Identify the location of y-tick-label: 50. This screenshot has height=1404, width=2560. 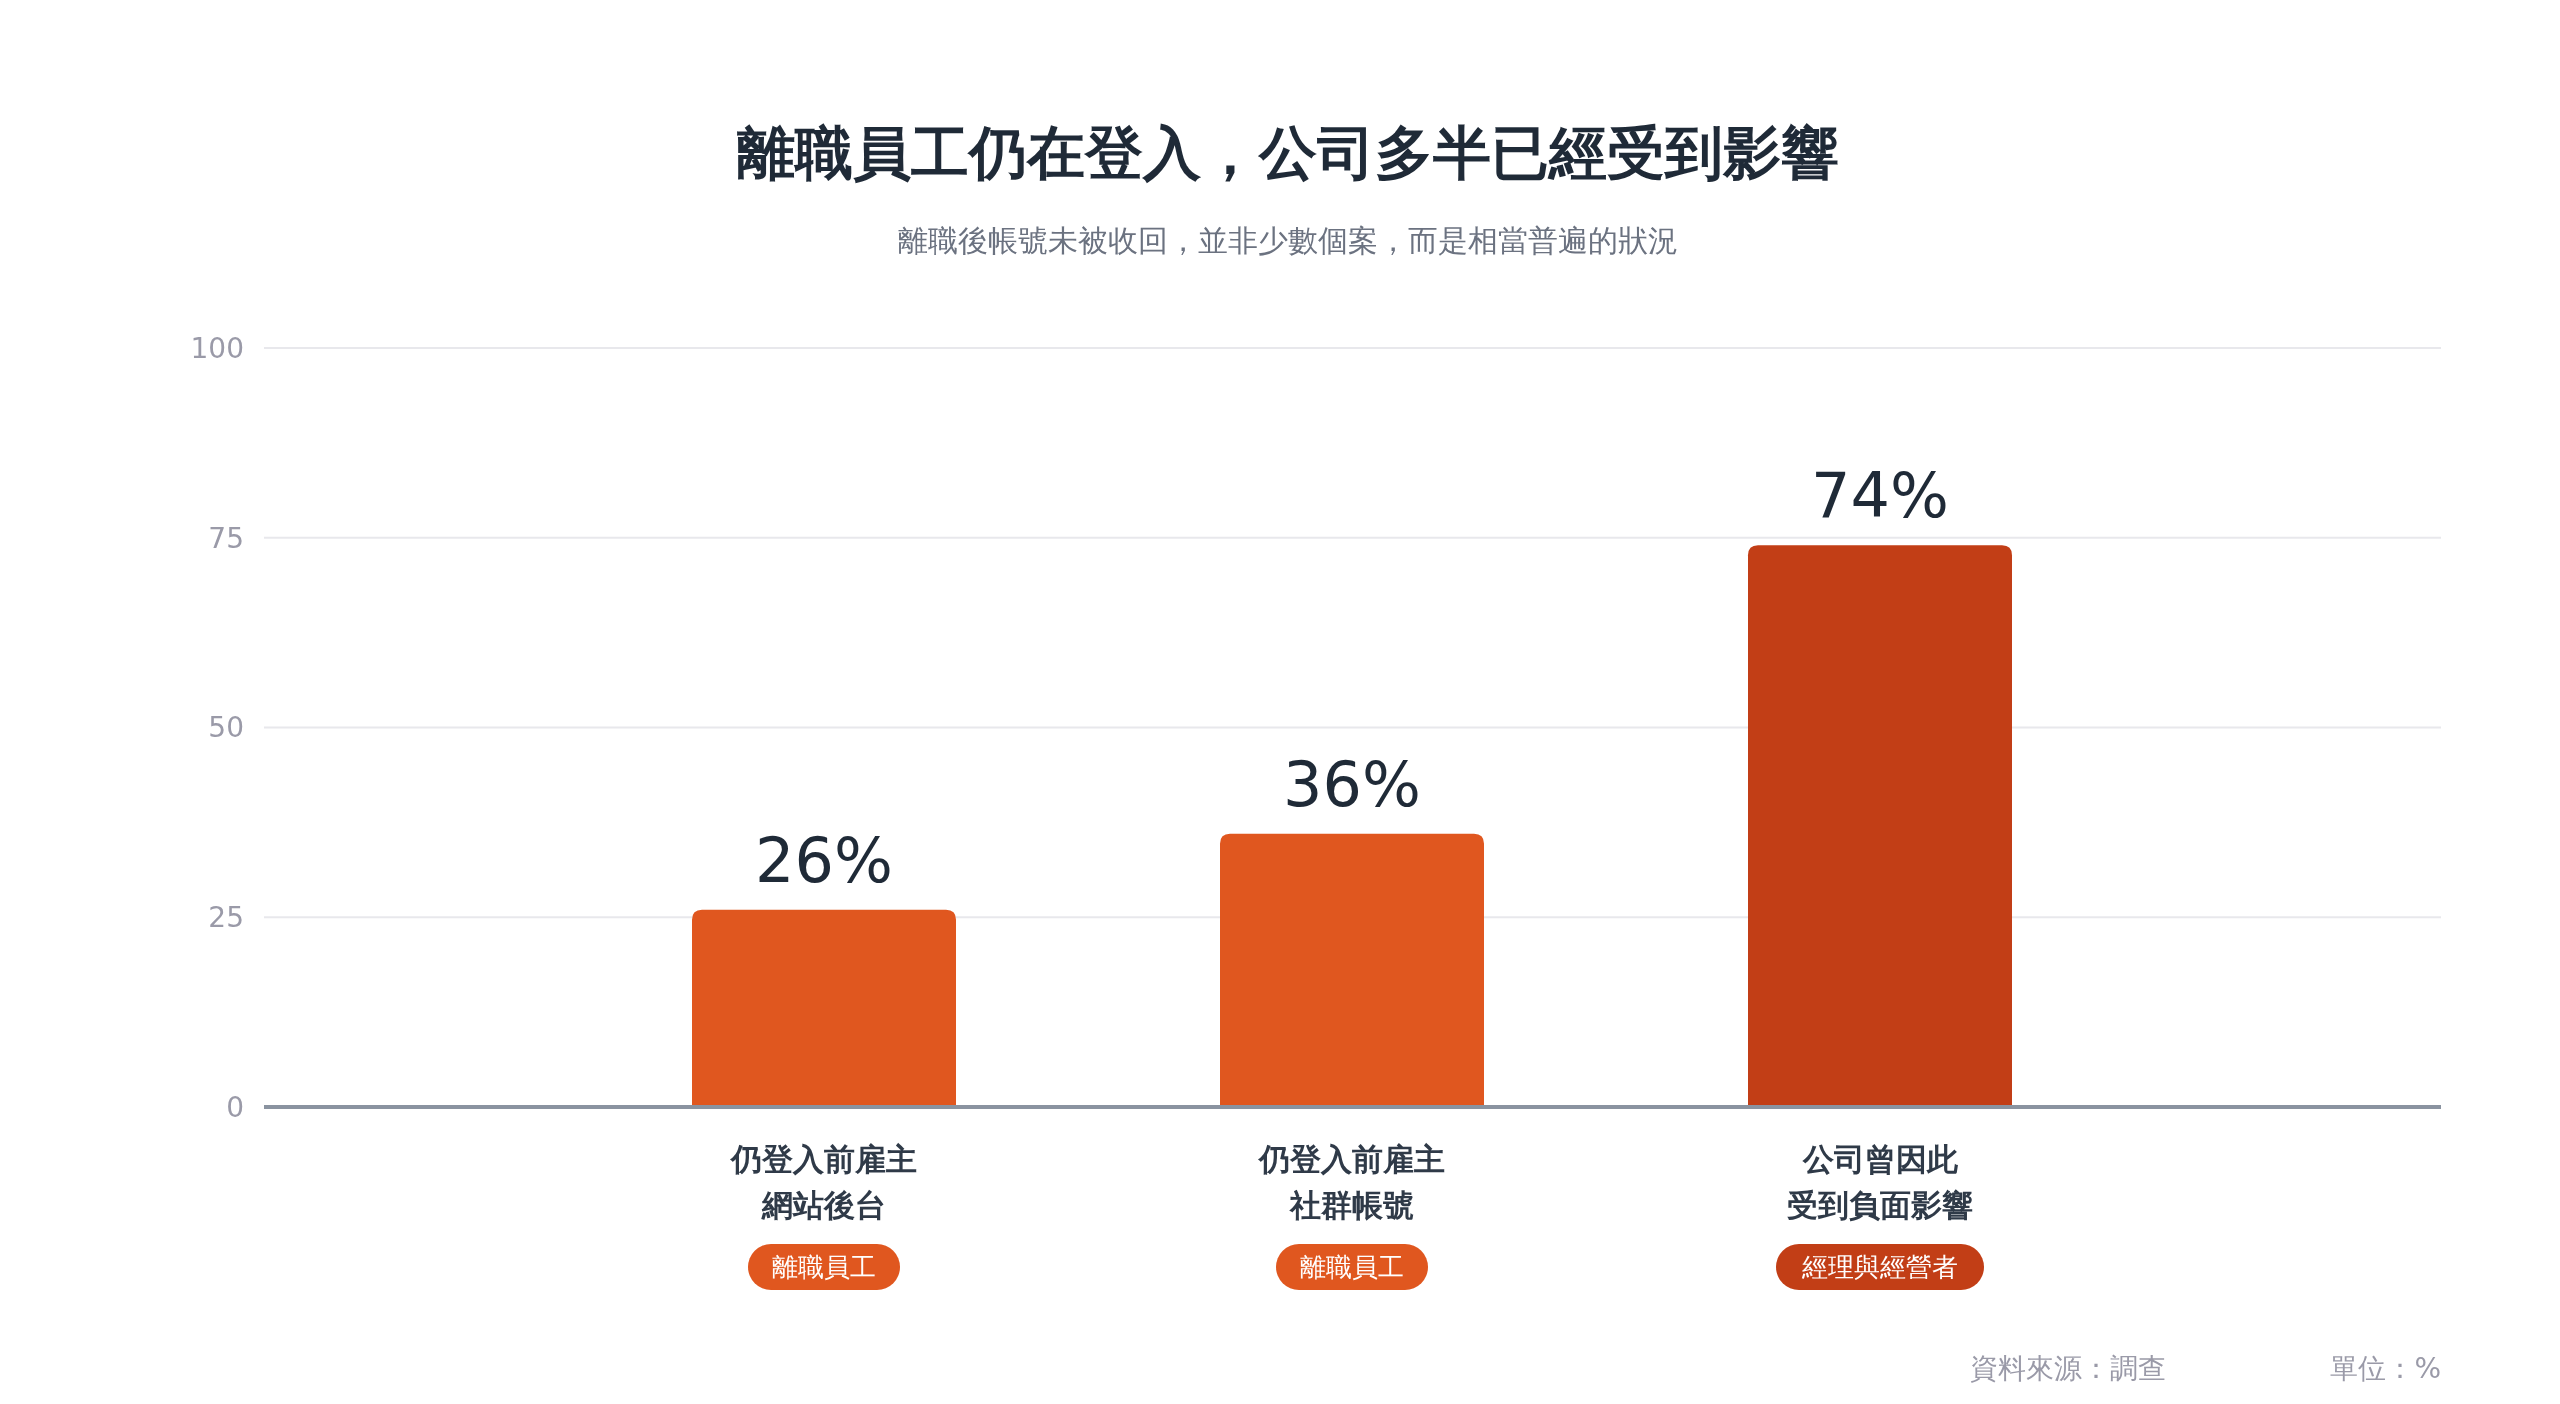
(226, 728).